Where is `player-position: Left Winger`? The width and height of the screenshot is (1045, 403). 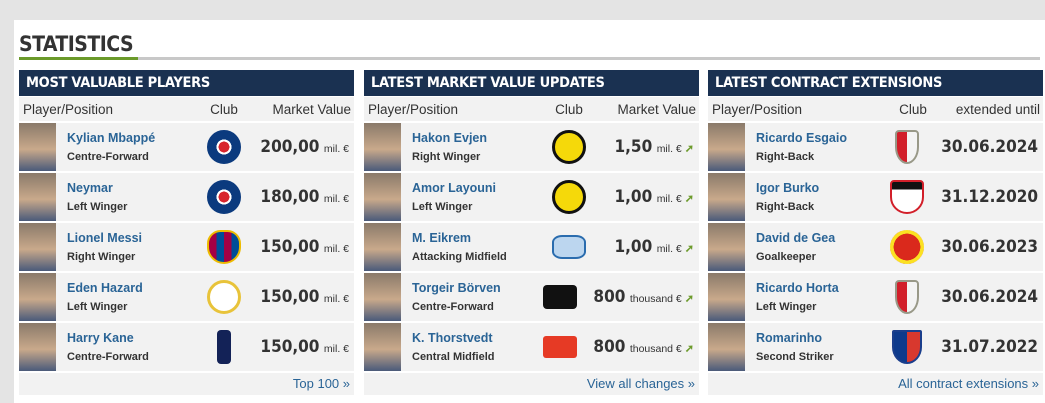 player-position: Left Winger is located at coordinates (786, 307).